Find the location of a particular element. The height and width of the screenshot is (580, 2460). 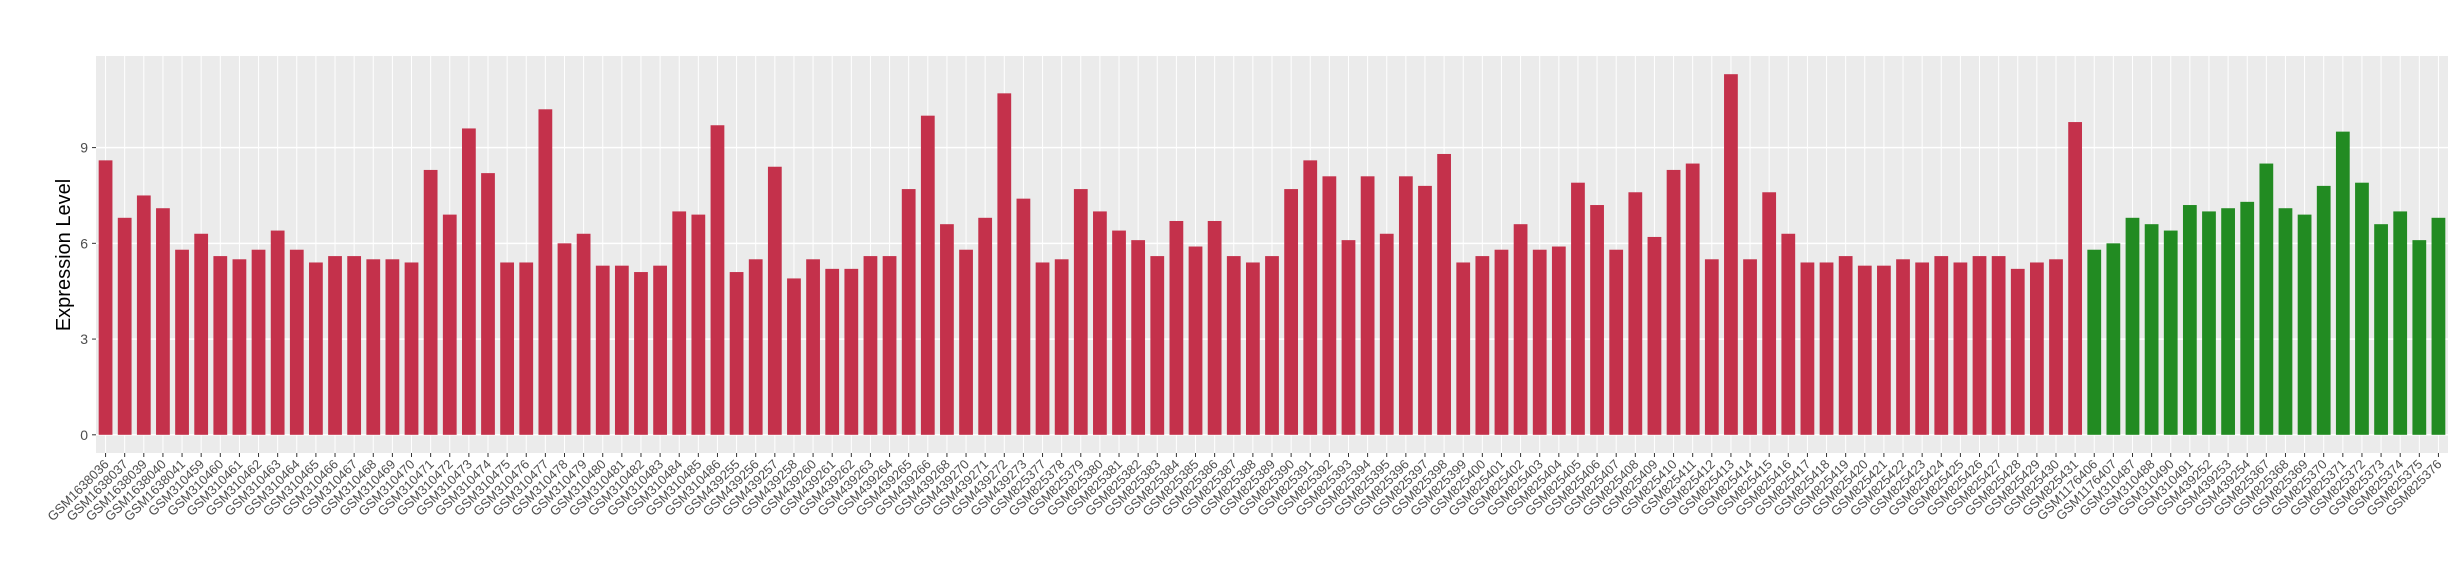

y-axis-title: Expression Level is located at coordinates (64, 255).